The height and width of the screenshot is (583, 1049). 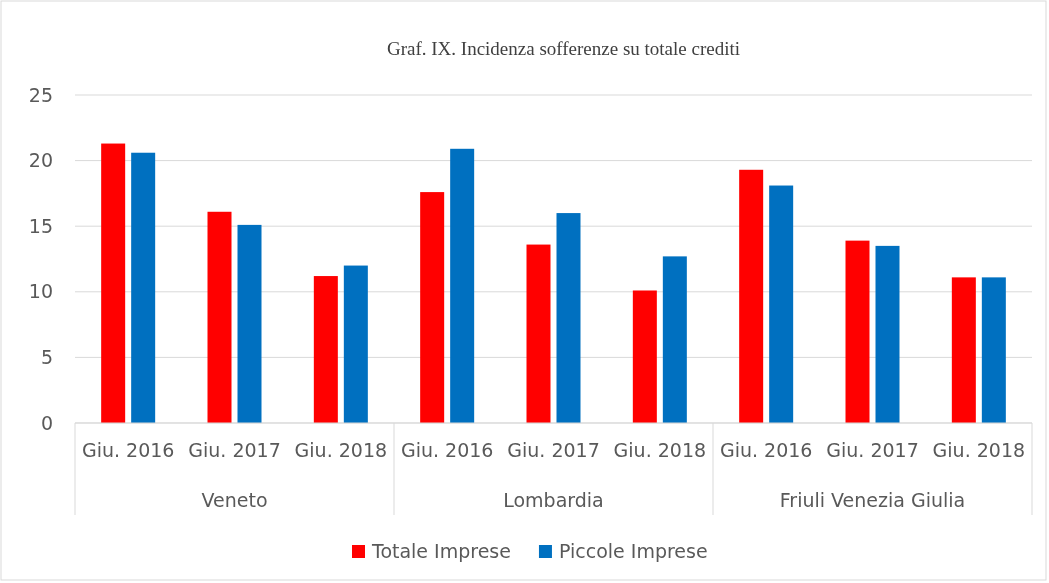 I want to click on text: Friuli Venezia Giulia, so click(x=872, y=500).